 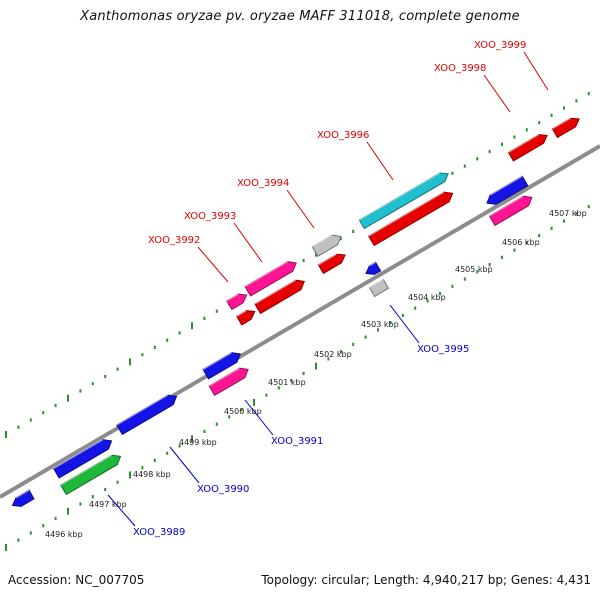 I want to click on gene-label-xoo_3999: XOO_3999, so click(x=500, y=45).